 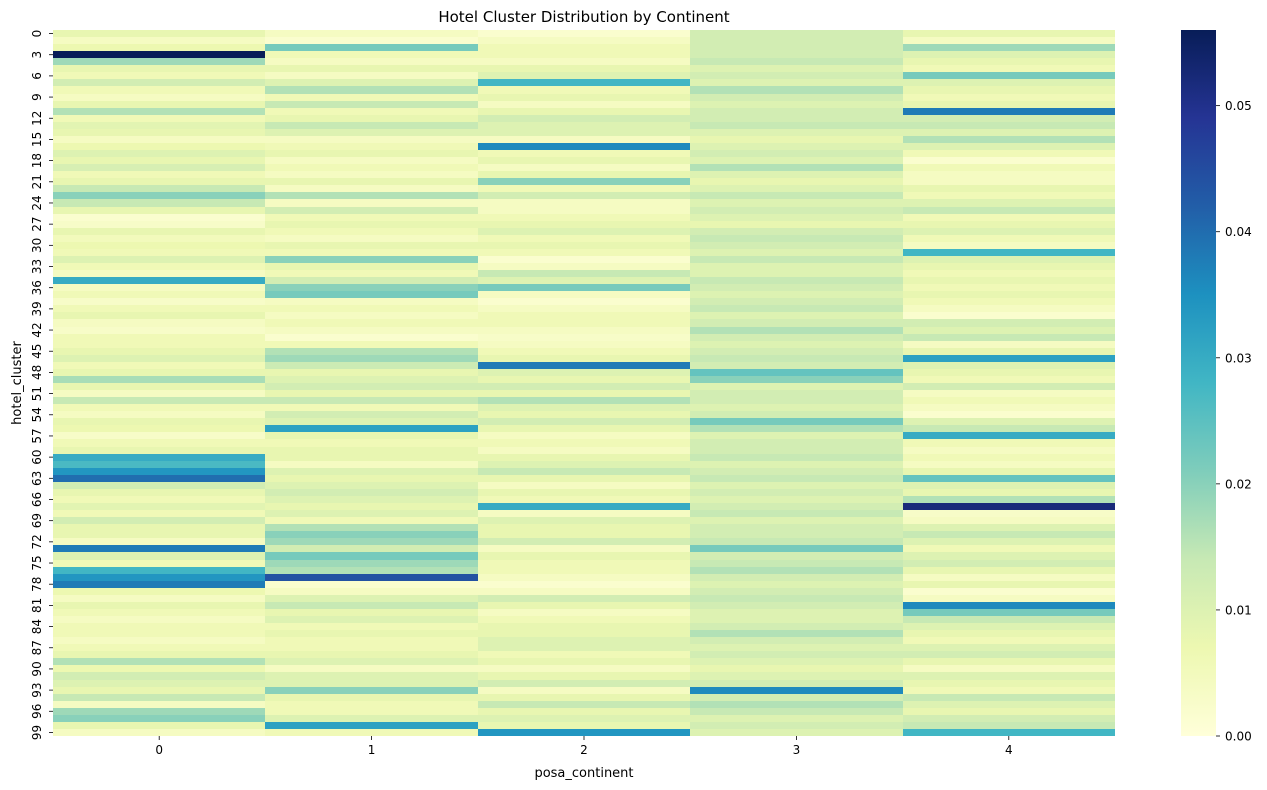 I want to click on y-tick-label: 60, so click(x=37, y=456).